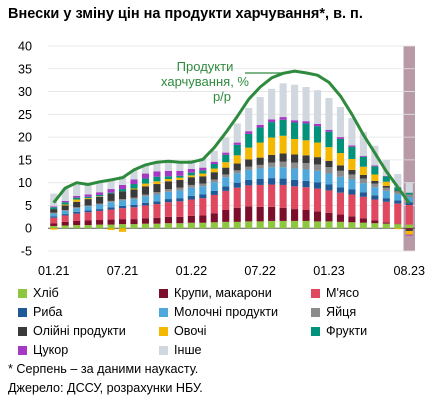 The image size is (434, 402). Describe the element at coordinates (25, 92) in the screenshot. I see `y-tick-label: 30` at that location.